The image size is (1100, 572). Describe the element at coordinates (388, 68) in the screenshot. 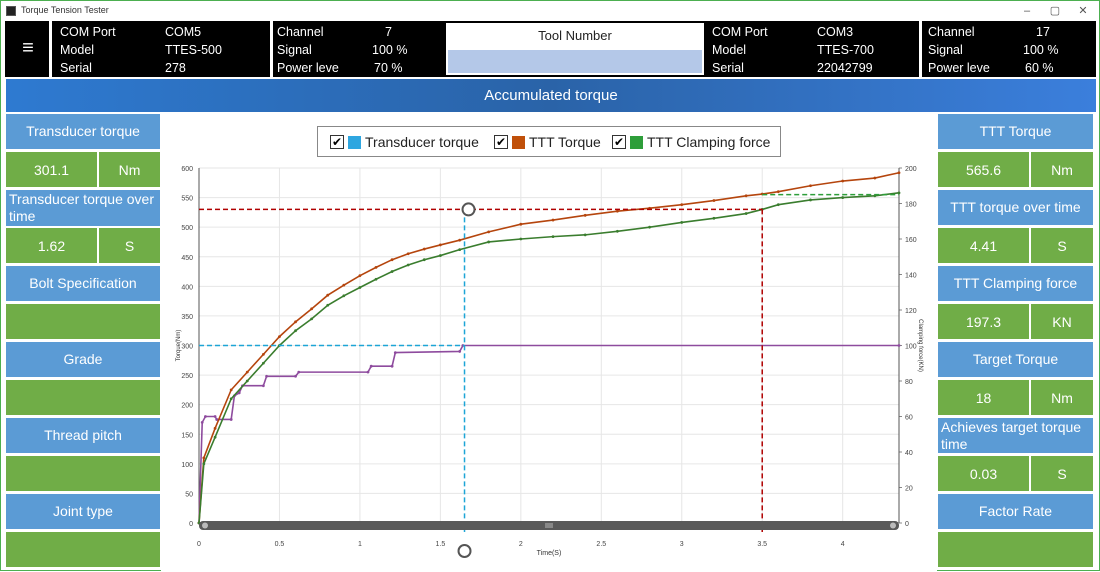

I see `left-power-value: 70 %` at that location.